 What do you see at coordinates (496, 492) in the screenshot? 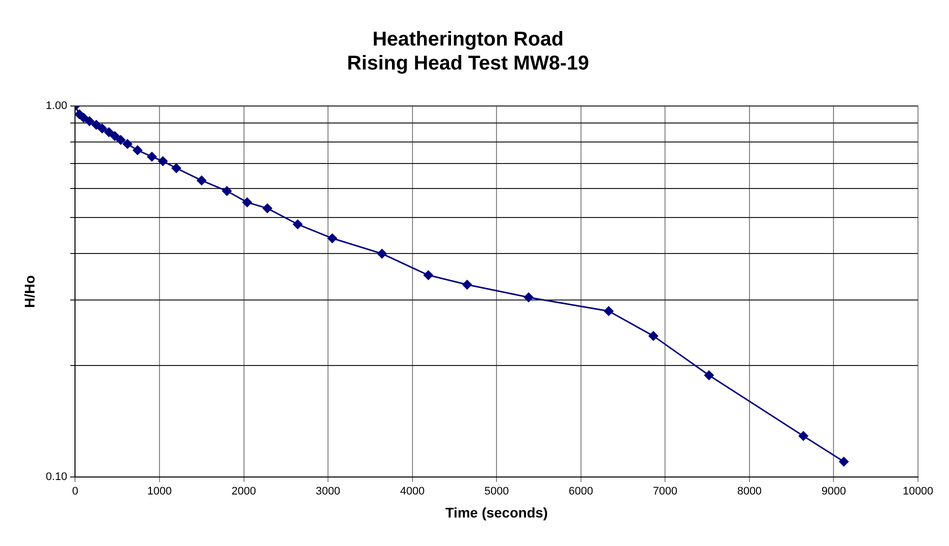
I see `x-tick-label: 5000` at bounding box center [496, 492].